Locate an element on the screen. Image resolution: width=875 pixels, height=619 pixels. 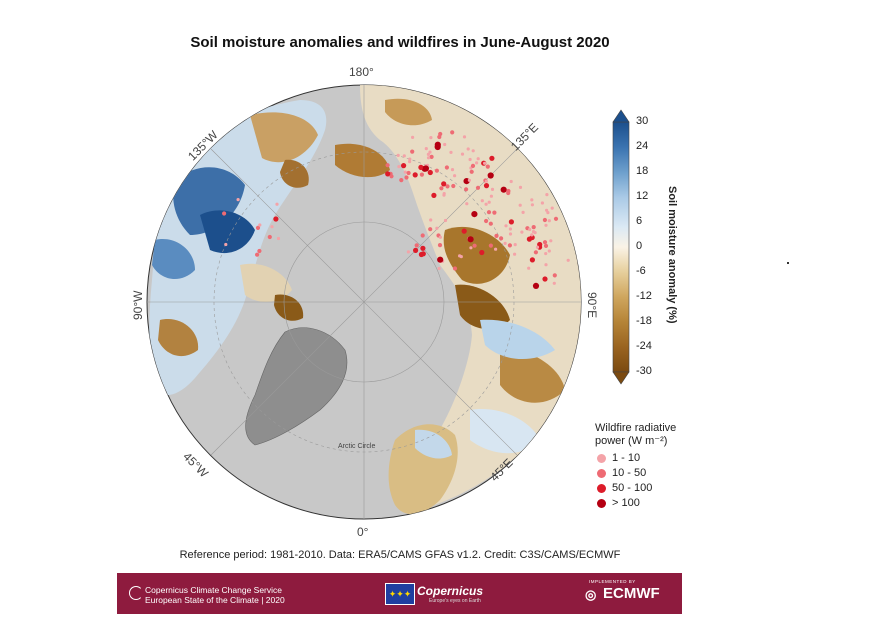
colorbar-title: Soil moisture anomaly (%) is located at coordinates (672, 255).